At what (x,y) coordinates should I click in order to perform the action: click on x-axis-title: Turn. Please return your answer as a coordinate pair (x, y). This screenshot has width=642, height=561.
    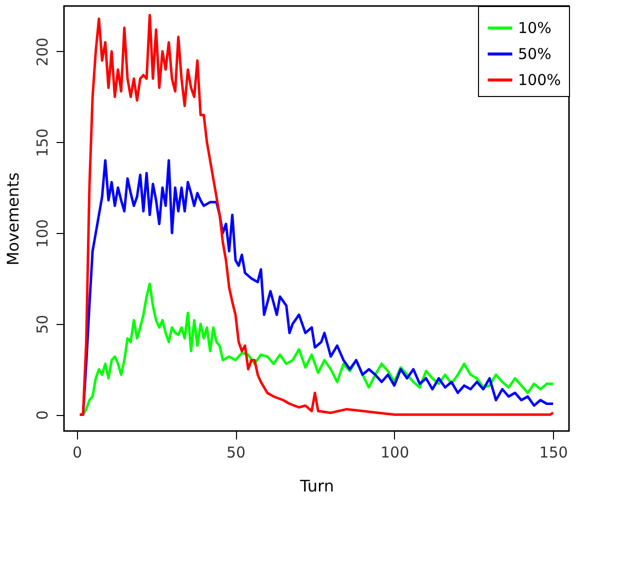
    Looking at the image, I should click on (316, 486).